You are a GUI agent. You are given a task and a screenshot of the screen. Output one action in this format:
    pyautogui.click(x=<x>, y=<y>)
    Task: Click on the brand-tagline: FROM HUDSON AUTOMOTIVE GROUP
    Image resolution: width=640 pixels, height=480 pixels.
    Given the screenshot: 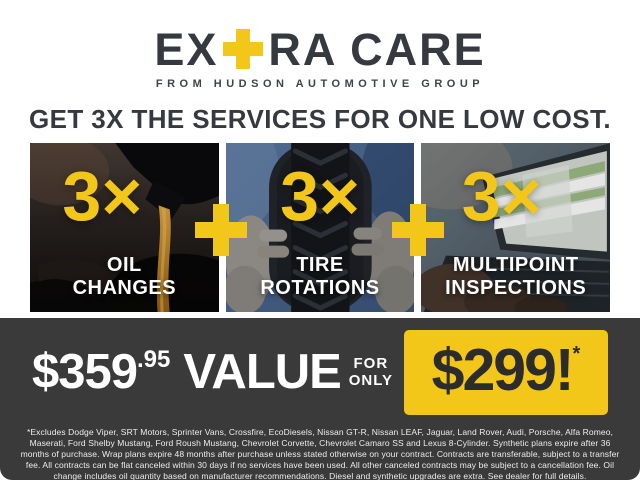 What is the action you would take?
    pyautogui.click(x=320, y=84)
    